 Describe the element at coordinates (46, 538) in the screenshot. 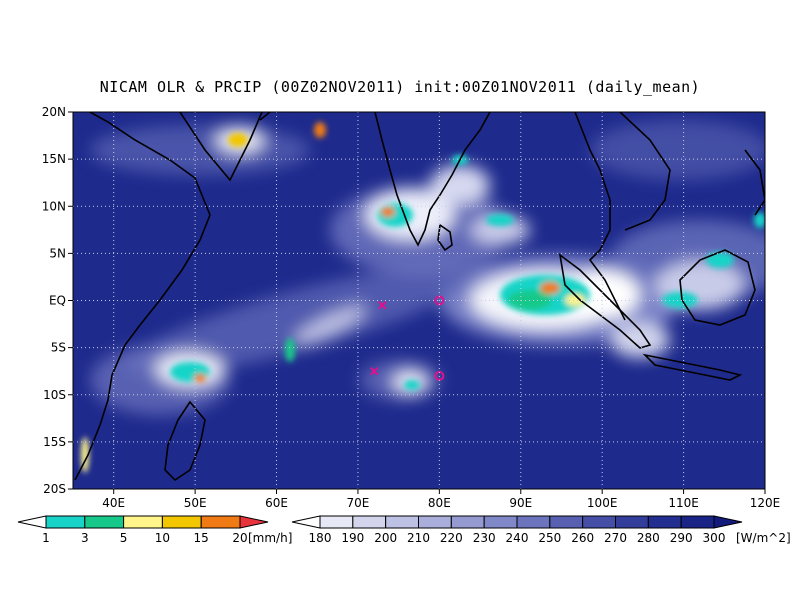

I see `colorbar-label: 1` at that location.